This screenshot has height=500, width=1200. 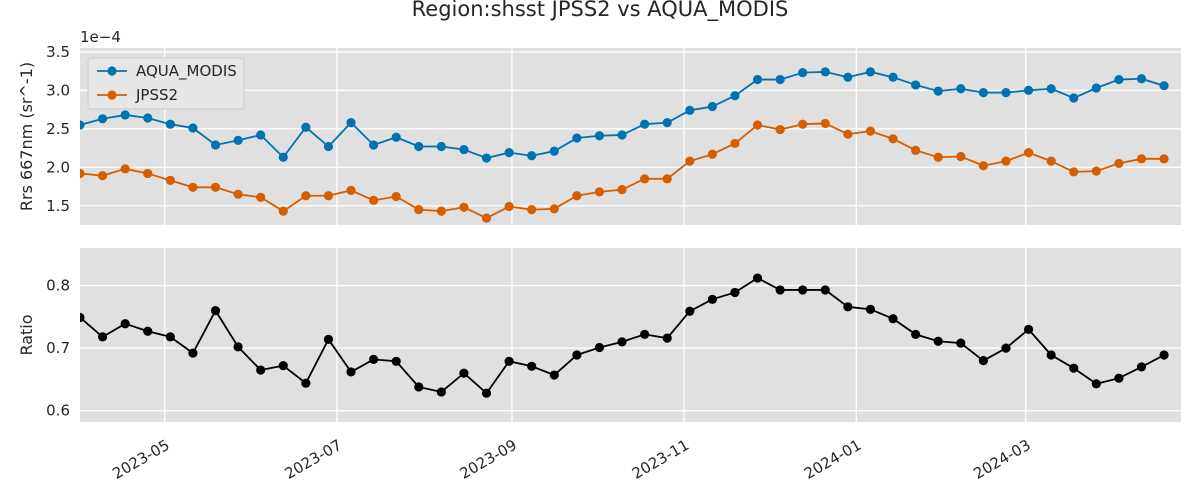 What do you see at coordinates (58, 52) in the screenshot?
I see `top-ytick-label: 3.5` at bounding box center [58, 52].